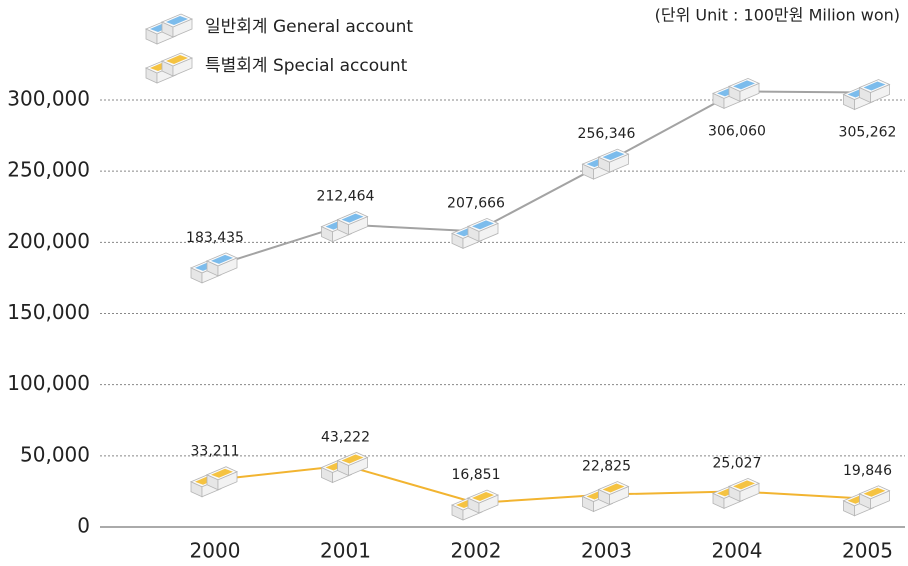 The height and width of the screenshot is (566, 908). What do you see at coordinates (777, 15) in the screenshot?
I see `unit-note: (단위 Unit : 100만원 Milion won)` at bounding box center [777, 15].